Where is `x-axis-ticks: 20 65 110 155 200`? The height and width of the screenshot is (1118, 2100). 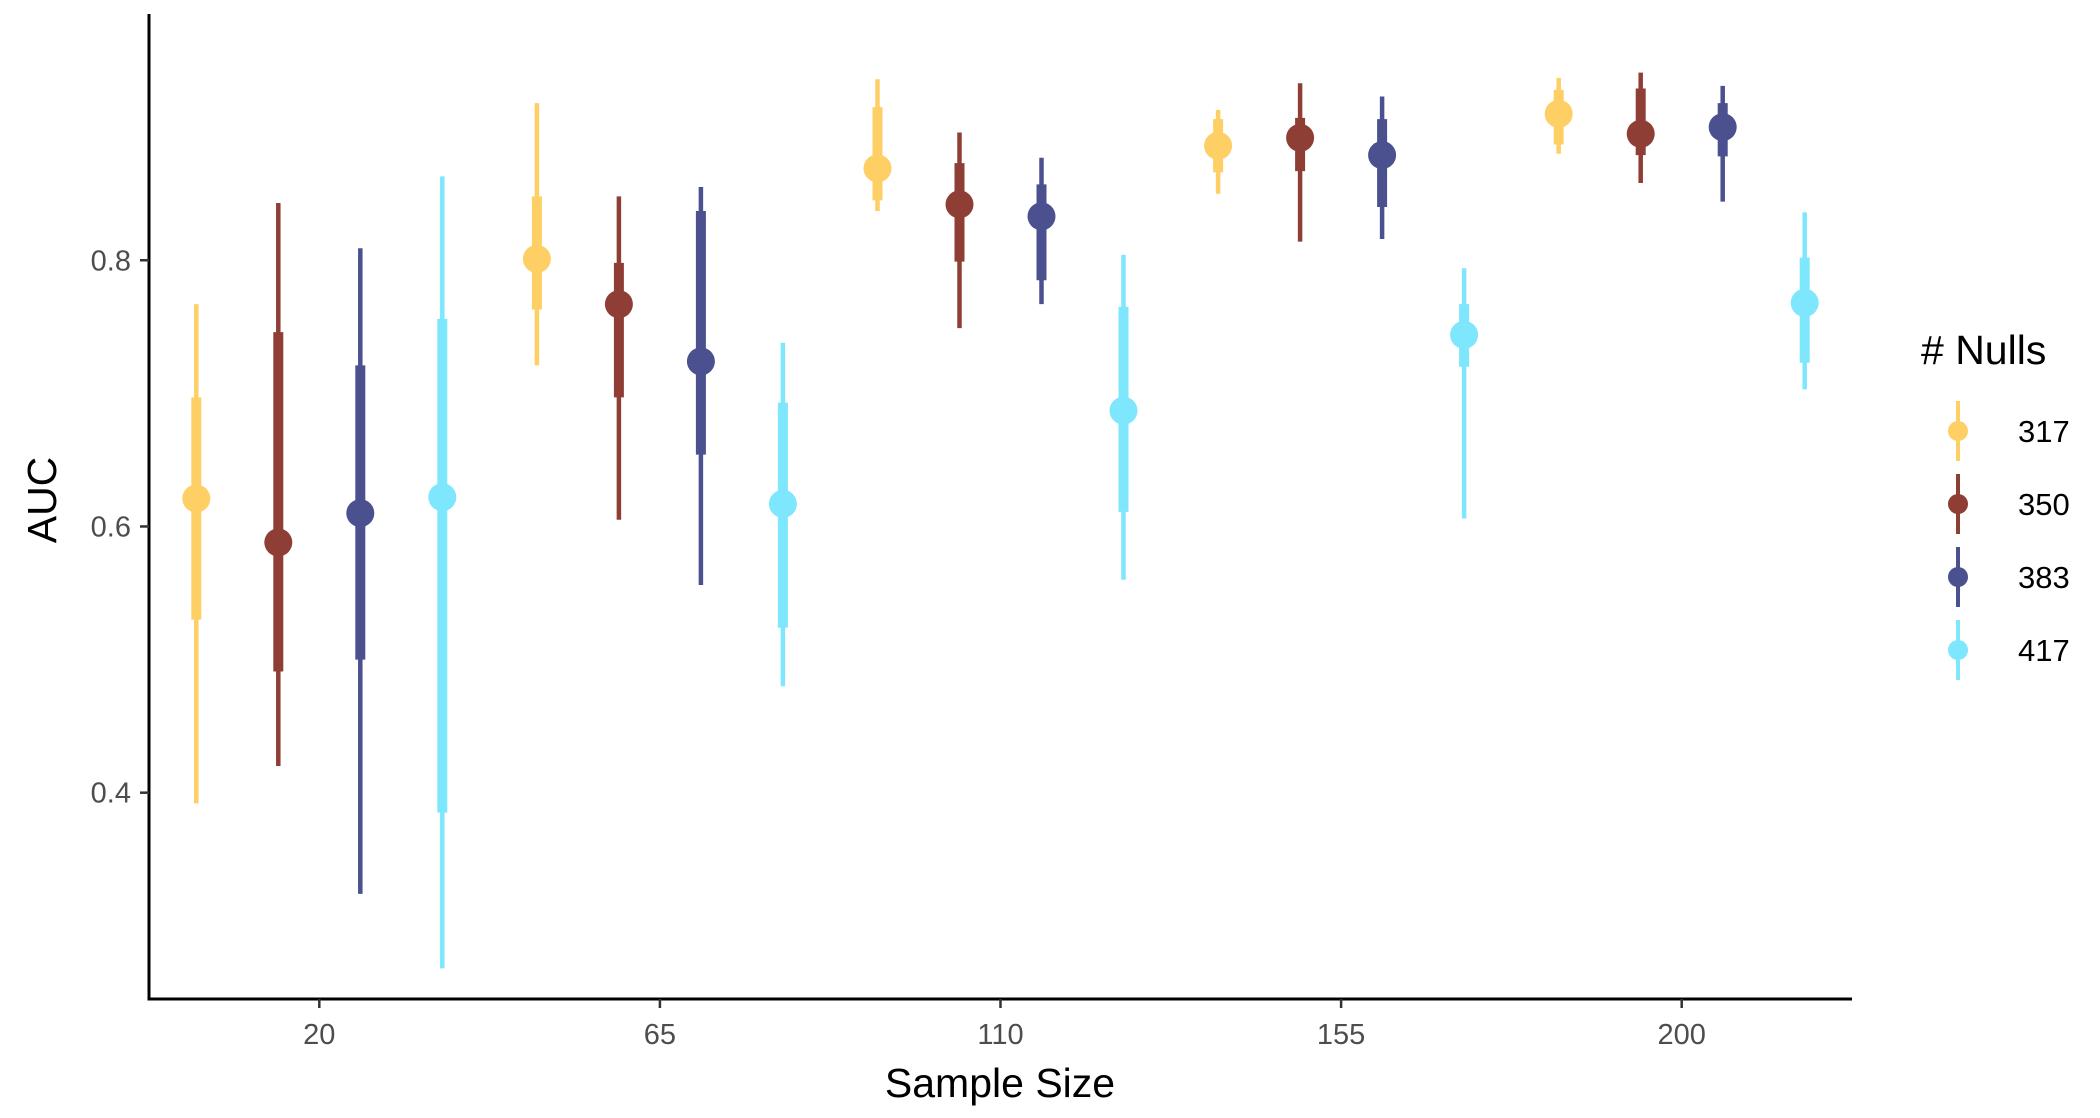
x-axis-ticks: 20 65 110 155 200 is located at coordinates (1004, 1025).